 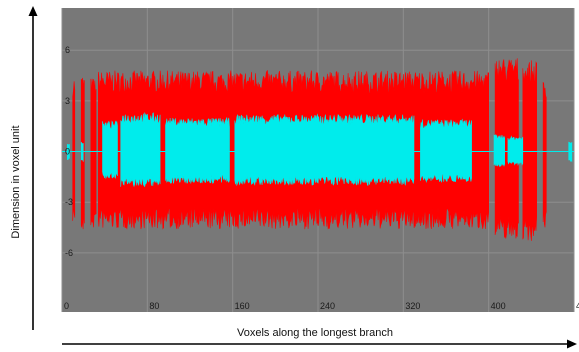 I want to click on x-tick-label-4: 320, so click(x=412, y=306).